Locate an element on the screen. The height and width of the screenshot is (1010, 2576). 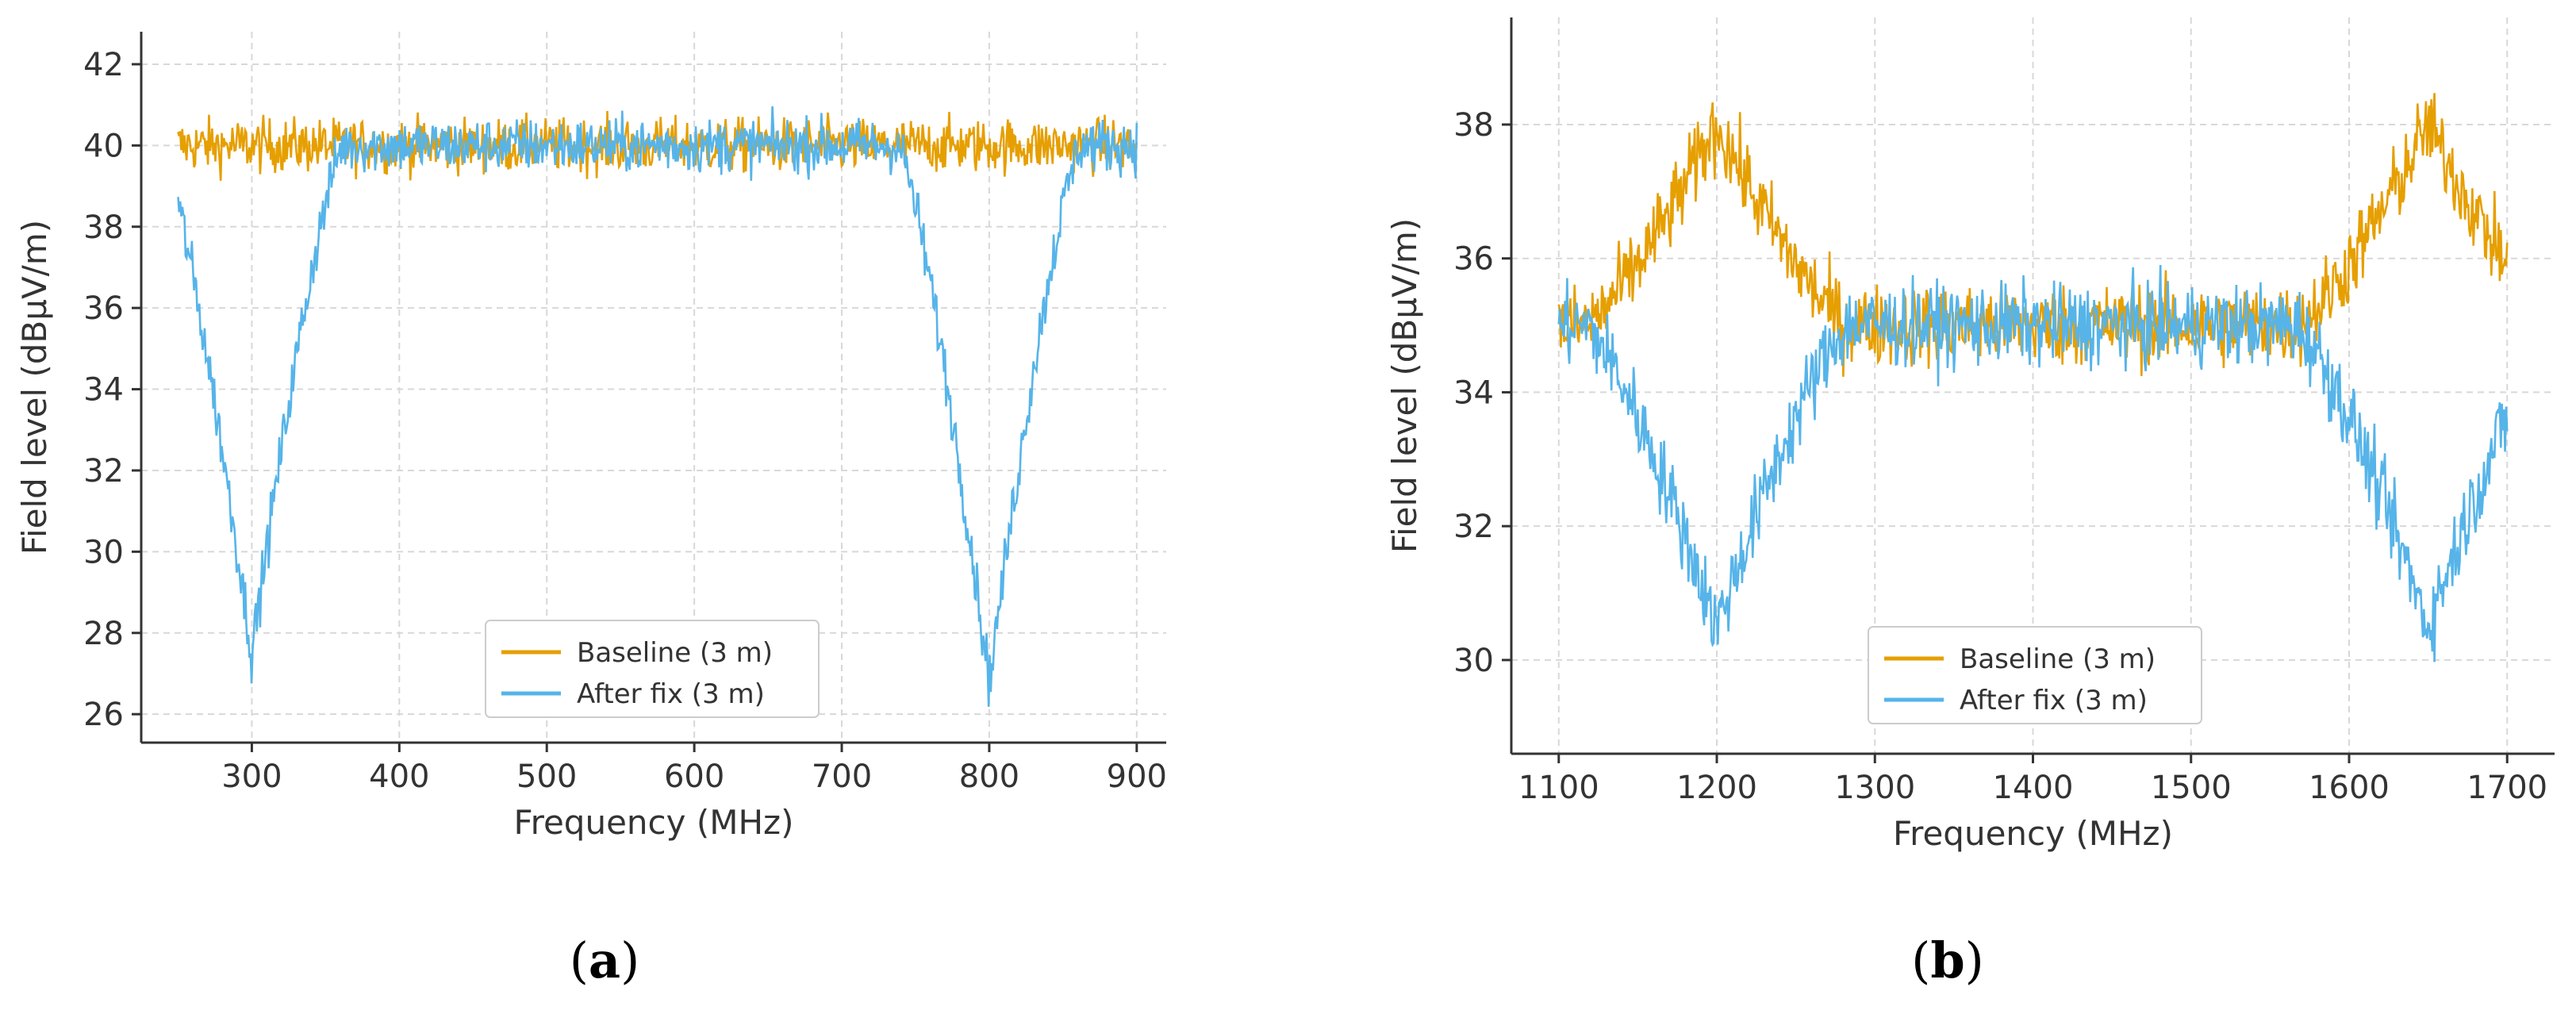
legend-box-a is located at coordinates (652, 669).